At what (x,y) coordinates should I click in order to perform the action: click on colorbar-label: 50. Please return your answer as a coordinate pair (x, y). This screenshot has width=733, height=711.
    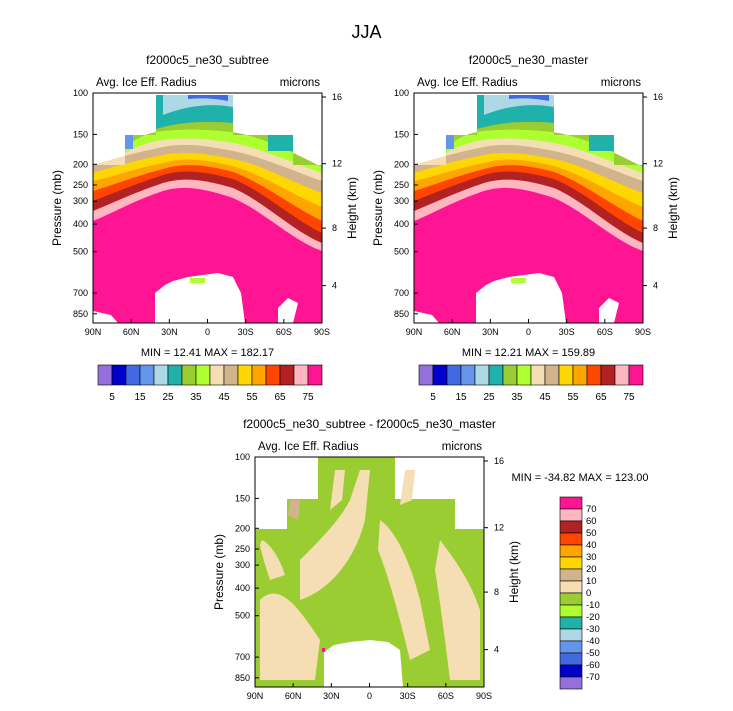
    Looking at the image, I should click on (591, 533).